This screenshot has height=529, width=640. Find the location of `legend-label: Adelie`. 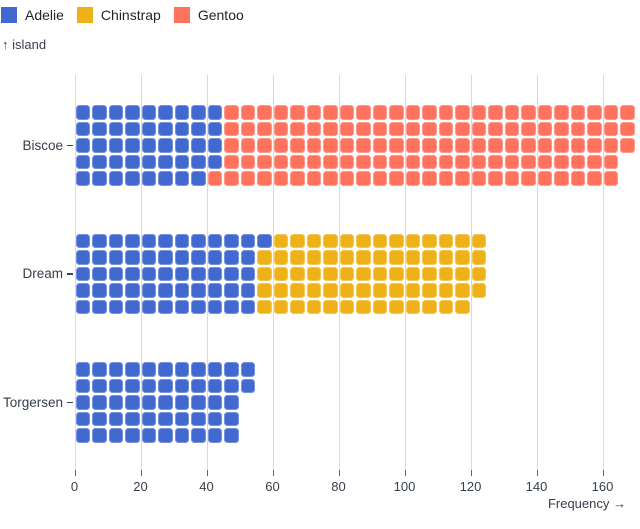

legend-label: Adelie is located at coordinates (44, 15).